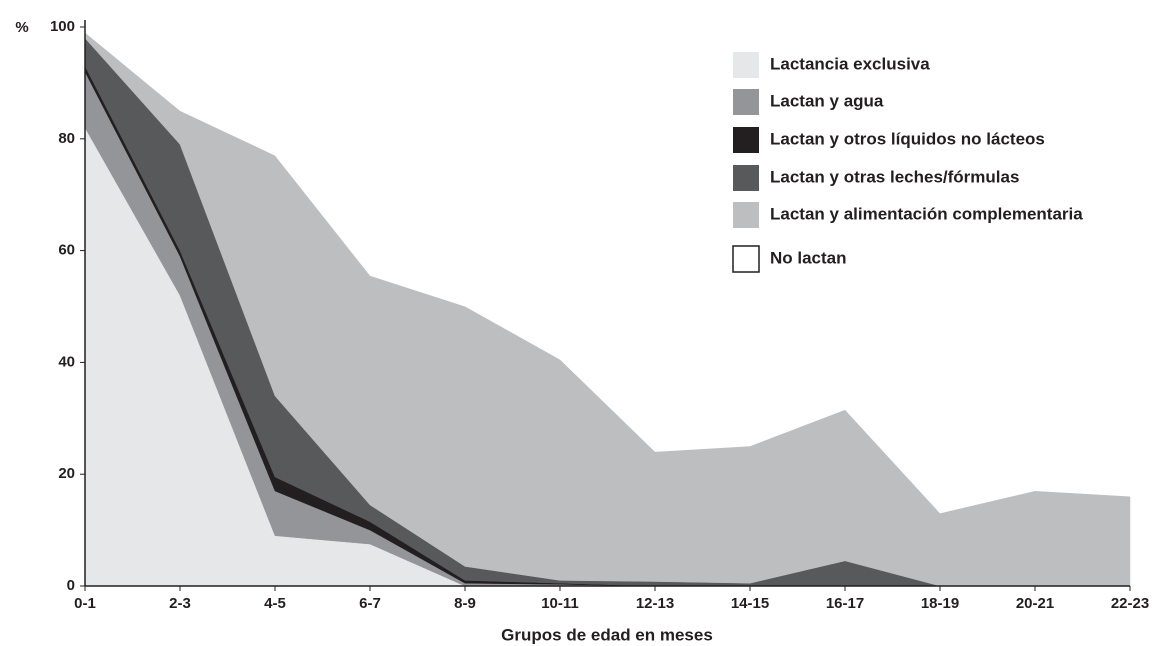  I want to click on y-tick-label: 20, so click(66, 473).